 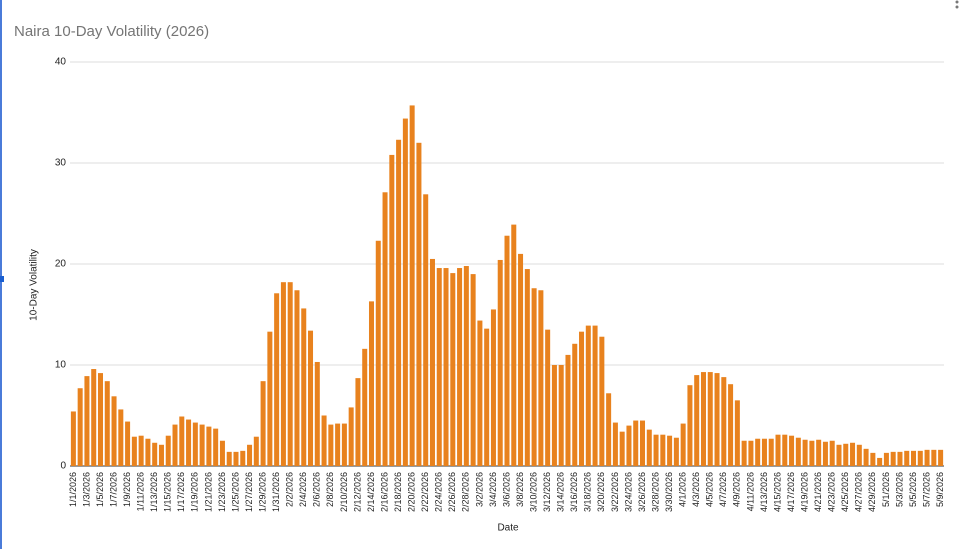 I want to click on x-tick-label: 4/23/2026, so click(x=832, y=492).